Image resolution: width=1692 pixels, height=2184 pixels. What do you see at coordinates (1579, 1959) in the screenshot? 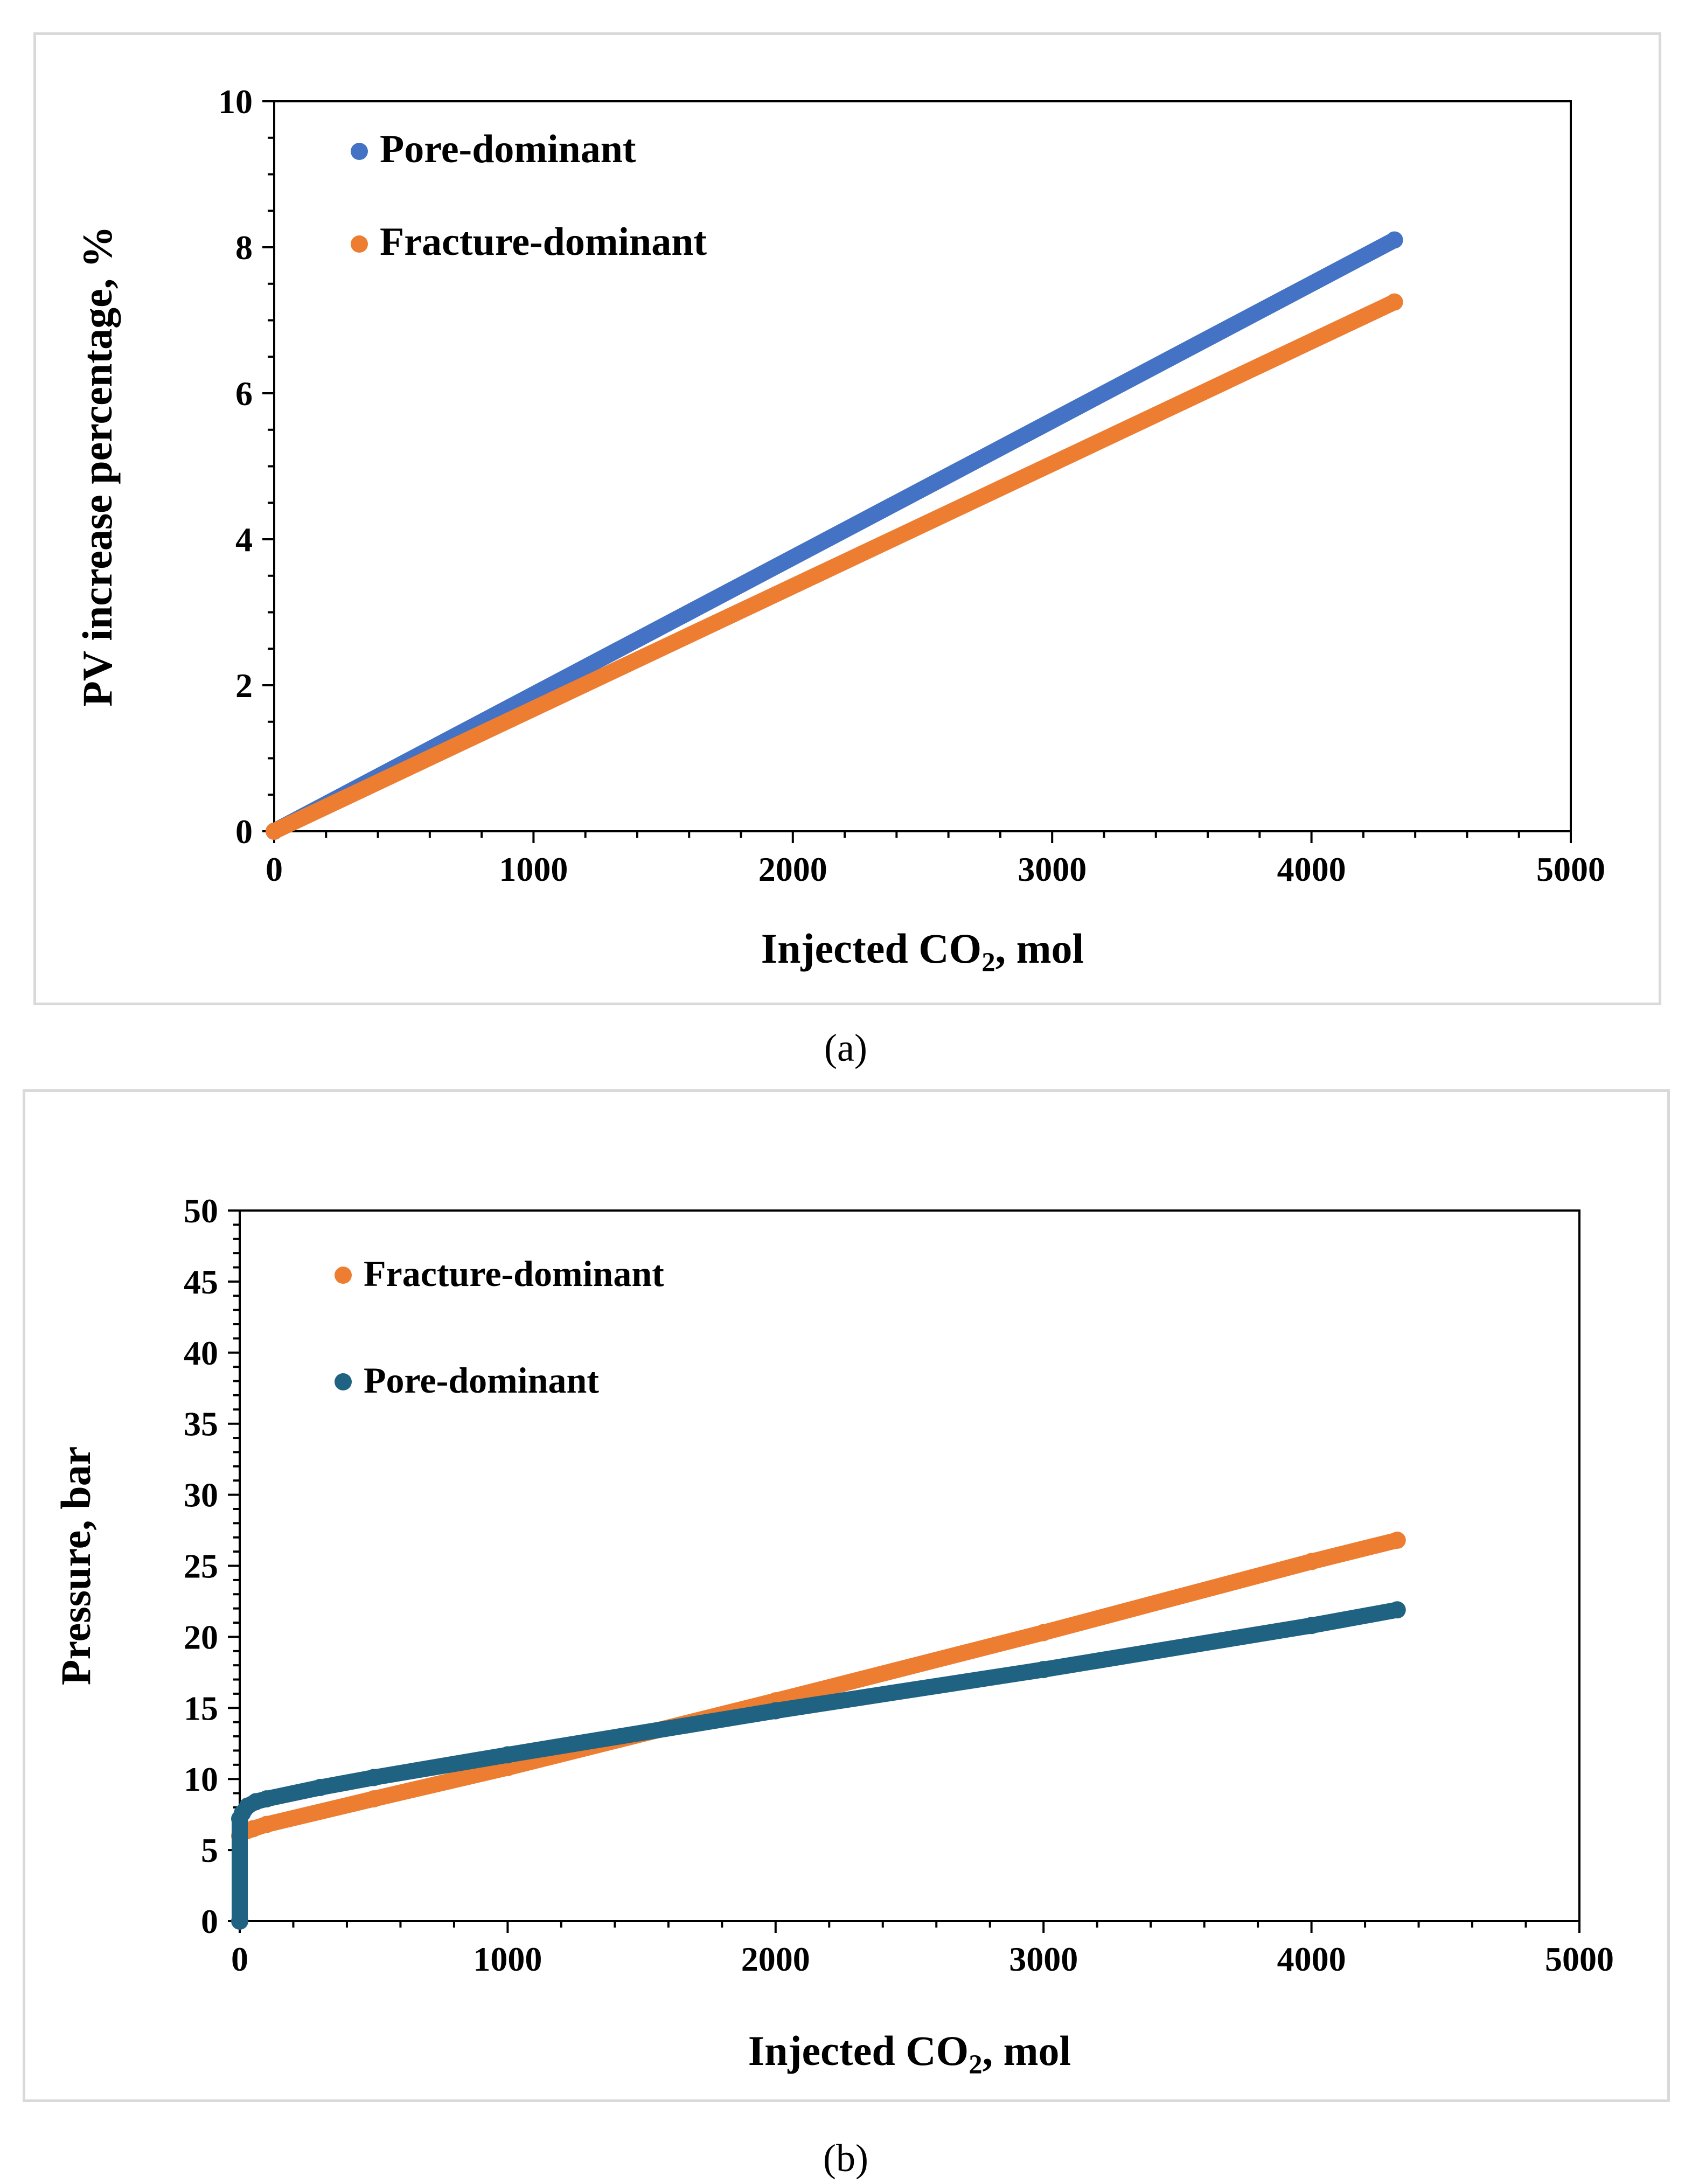
I see `chart-b-x-tick-label: 5000` at bounding box center [1579, 1959].